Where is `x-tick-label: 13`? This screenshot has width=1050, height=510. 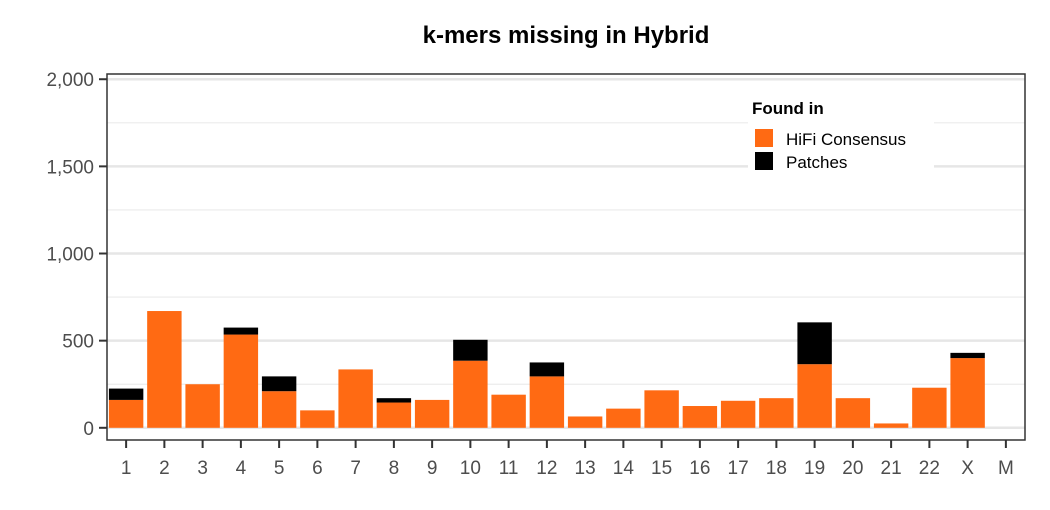
x-tick-label: 13 is located at coordinates (585, 468).